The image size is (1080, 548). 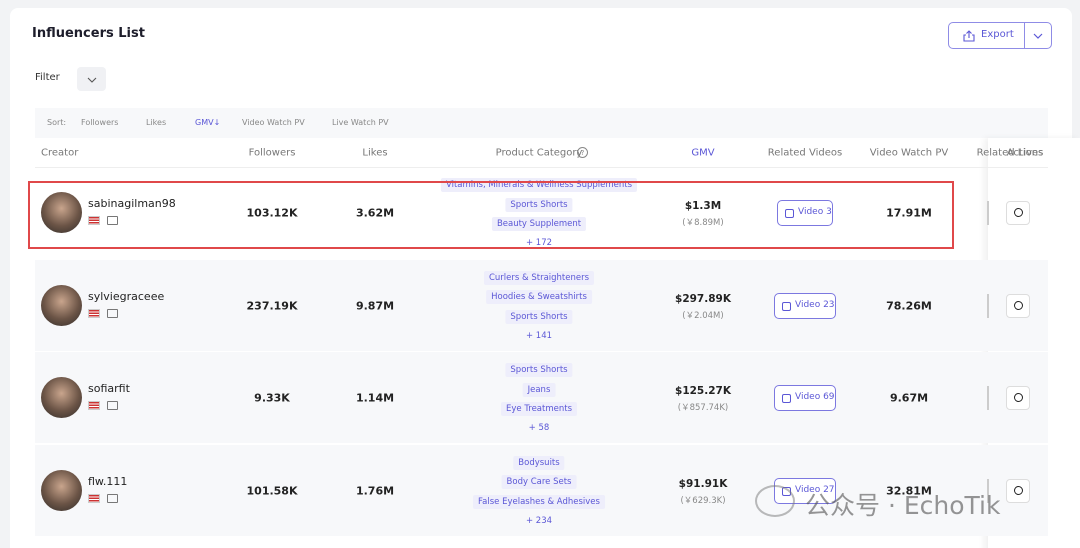 What do you see at coordinates (909, 398) in the screenshot?
I see `watch-pv: 9.67M` at bounding box center [909, 398].